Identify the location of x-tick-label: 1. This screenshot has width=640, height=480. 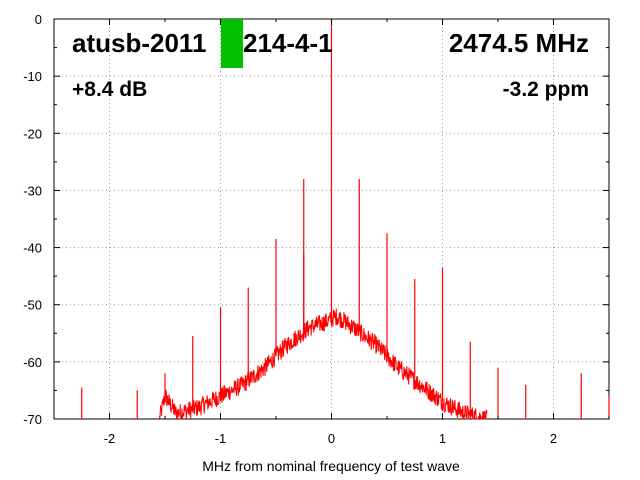
(442, 438).